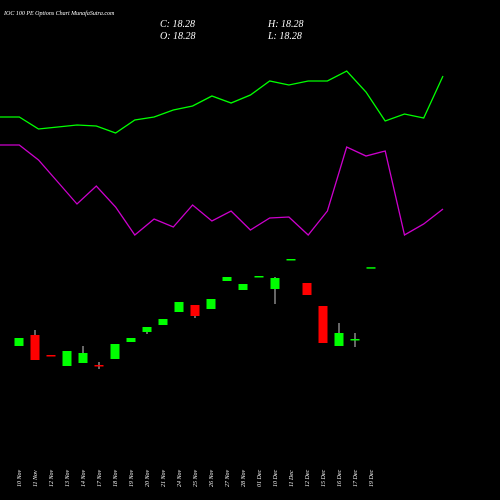 The height and width of the screenshot is (500, 500). Describe the element at coordinates (212, 478) in the screenshot. I see `x-tick-label: 26 Nov` at that location.